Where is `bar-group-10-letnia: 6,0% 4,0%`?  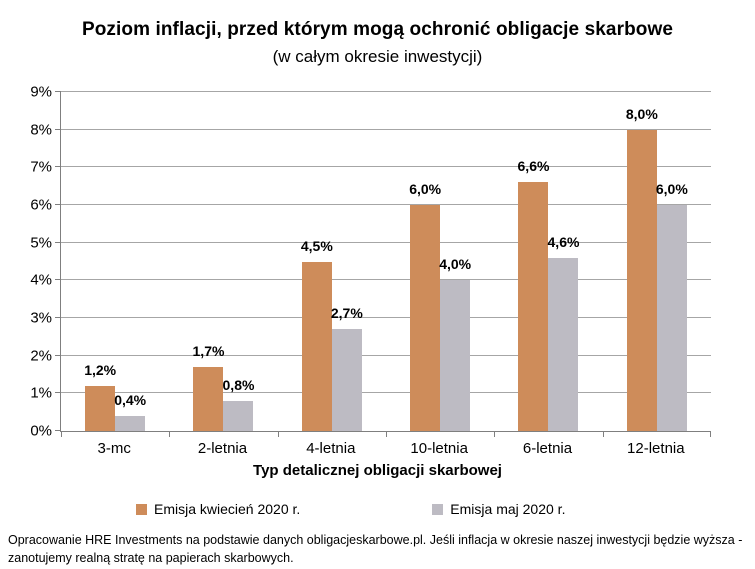 bar-group-10-letnia: 6,0% 4,0% is located at coordinates (440, 261).